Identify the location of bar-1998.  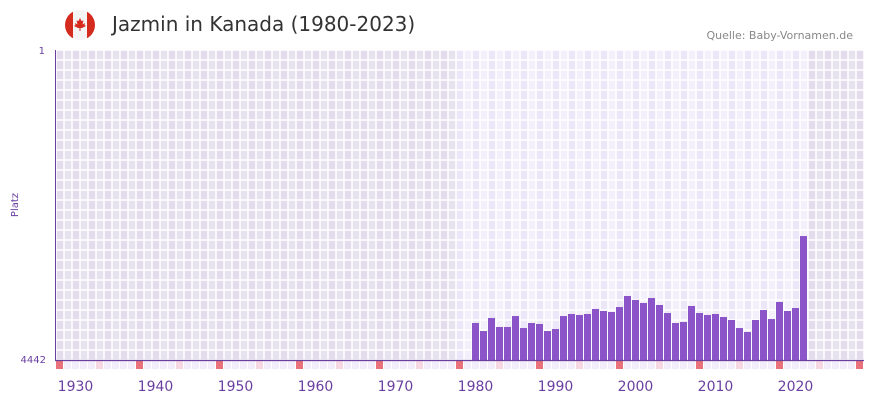
(619, 333).